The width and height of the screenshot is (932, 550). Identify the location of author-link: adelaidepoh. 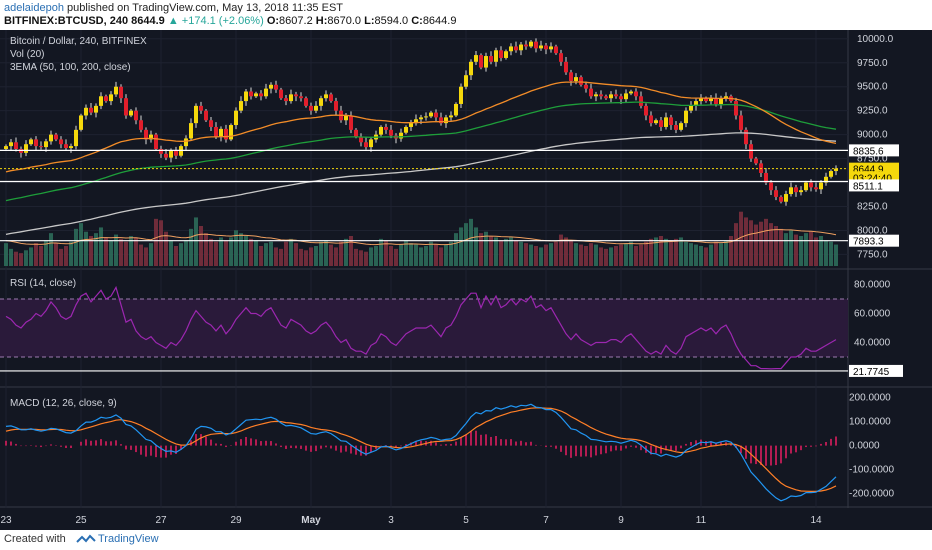
(34, 8).